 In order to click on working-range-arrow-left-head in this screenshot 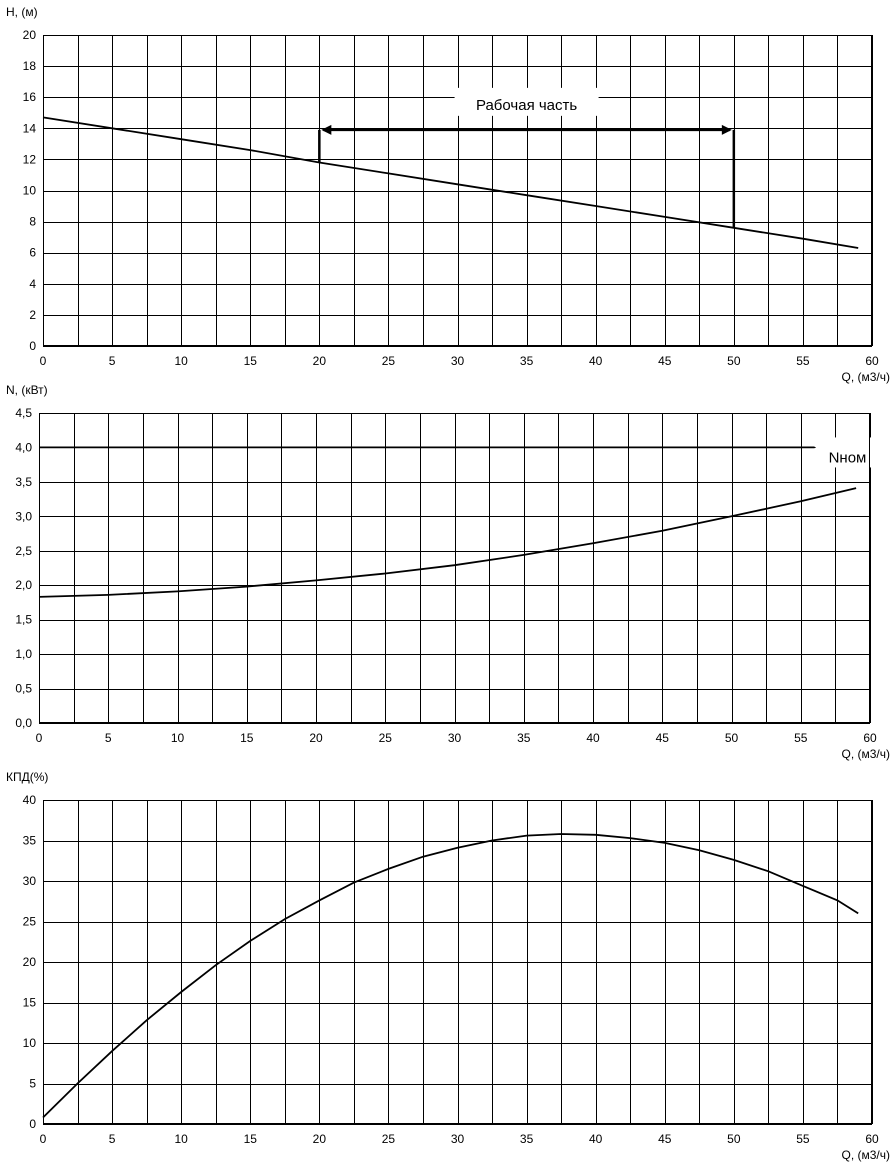, I will do `click(326, 129)`.